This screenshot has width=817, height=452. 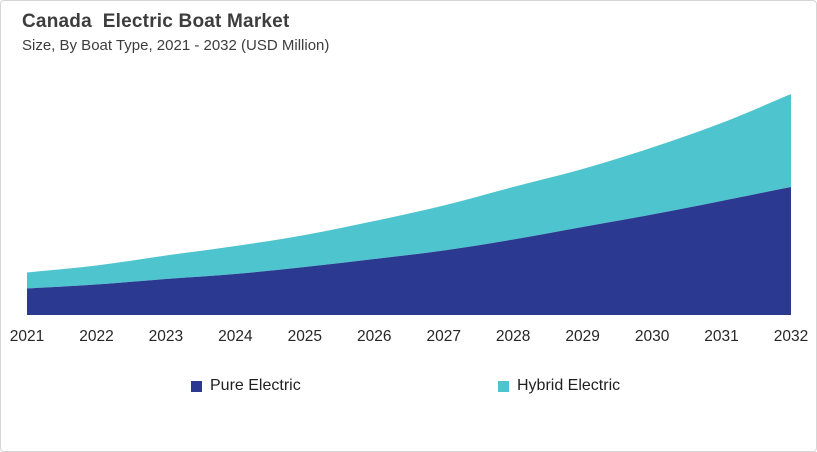 What do you see at coordinates (156, 21) in the screenshot?
I see `page-title: Canada Electric Boat Market` at bounding box center [156, 21].